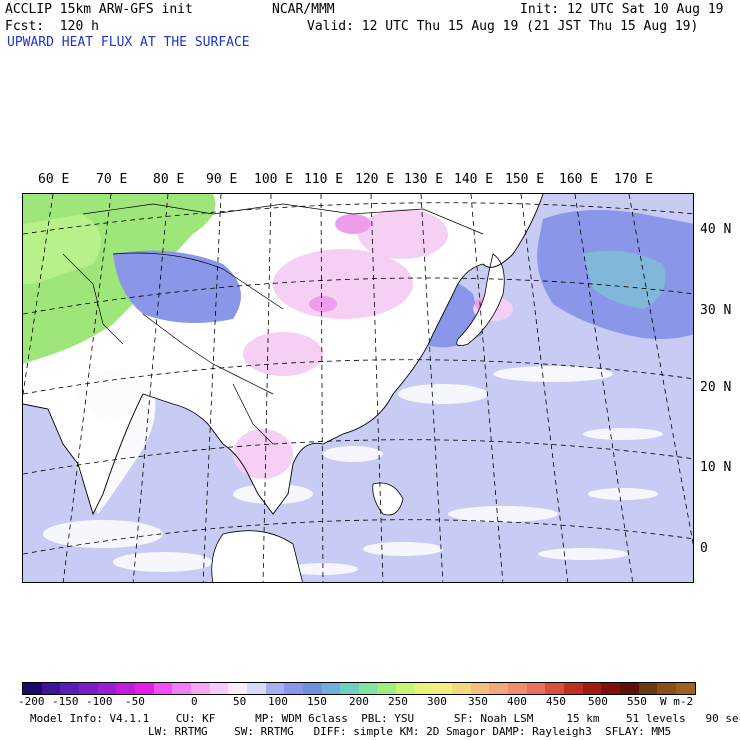 This screenshot has height=740, width=740. I want to click on maritime-continent-landmass, so click(257, 556).